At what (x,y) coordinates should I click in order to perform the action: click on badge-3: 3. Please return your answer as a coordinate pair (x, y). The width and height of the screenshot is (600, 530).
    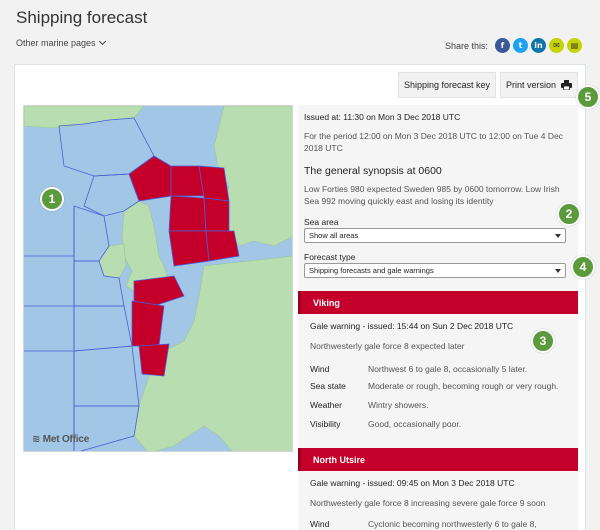
    Looking at the image, I should click on (543, 341).